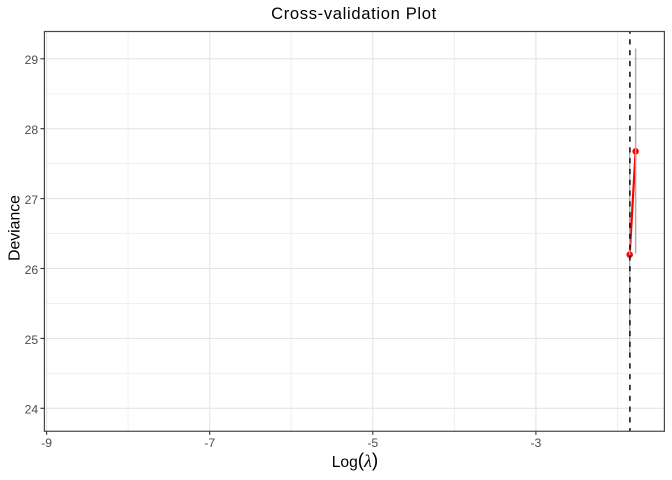 The width and height of the screenshot is (672, 480). What do you see at coordinates (32, 130) in the screenshot?
I see `svg-text: 28` at bounding box center [32, 130].